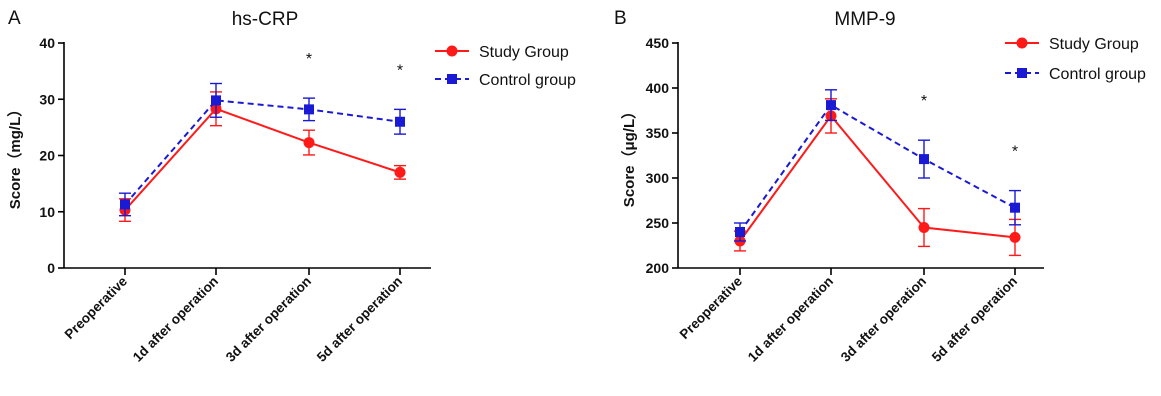  What do you see at coordinates (658, 88) in the screenshot?
I see `y-tick-label: 400` at bounding box center [658, 88].